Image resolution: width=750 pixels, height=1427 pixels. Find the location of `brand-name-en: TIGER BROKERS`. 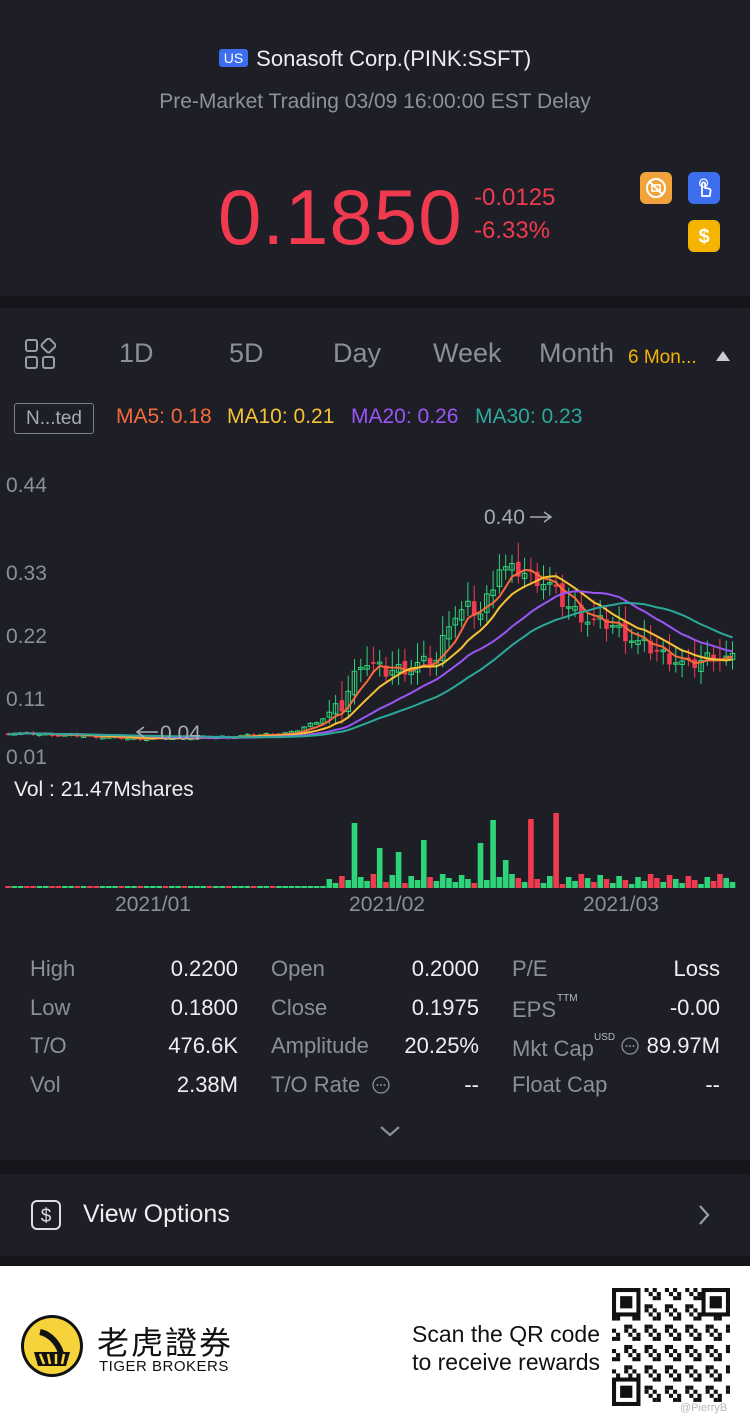

brand-name-en: TIGER BROKERS is located at coordinates (164, 1366).